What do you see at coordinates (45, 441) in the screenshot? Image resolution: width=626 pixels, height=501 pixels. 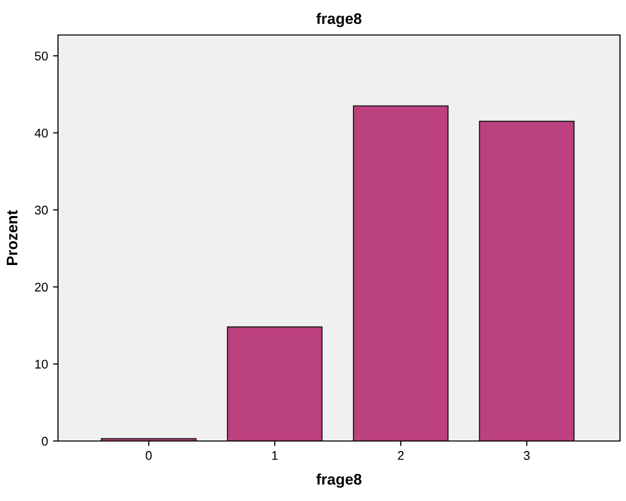 I see `y-tick-label: 0` at bounding box center [45, 441].